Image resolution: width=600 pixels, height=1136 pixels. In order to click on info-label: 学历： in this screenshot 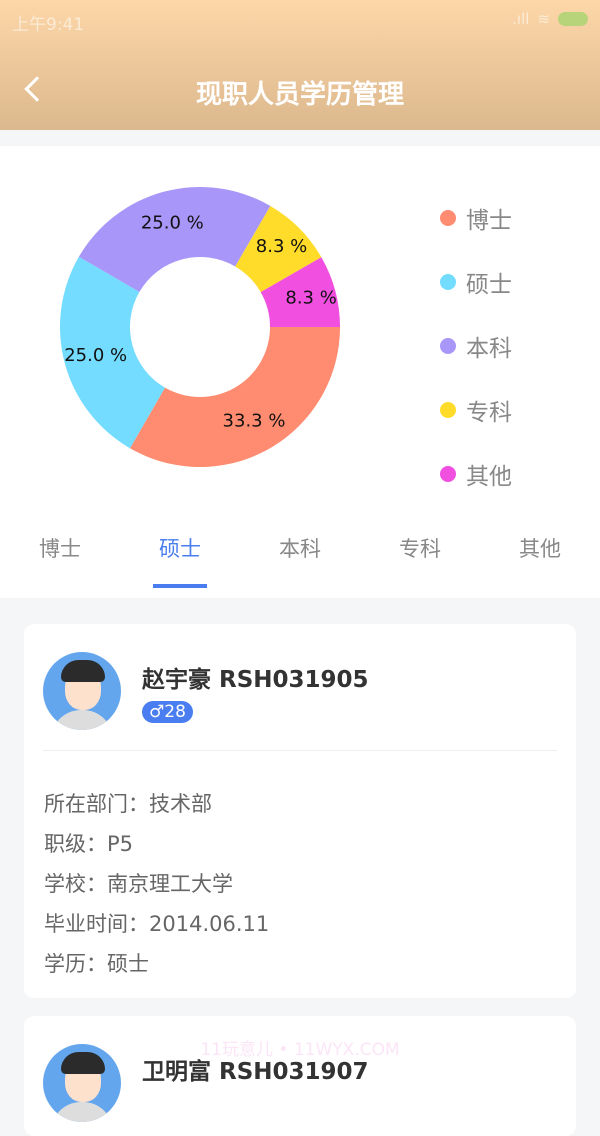, I will do `click(75, 964)`.